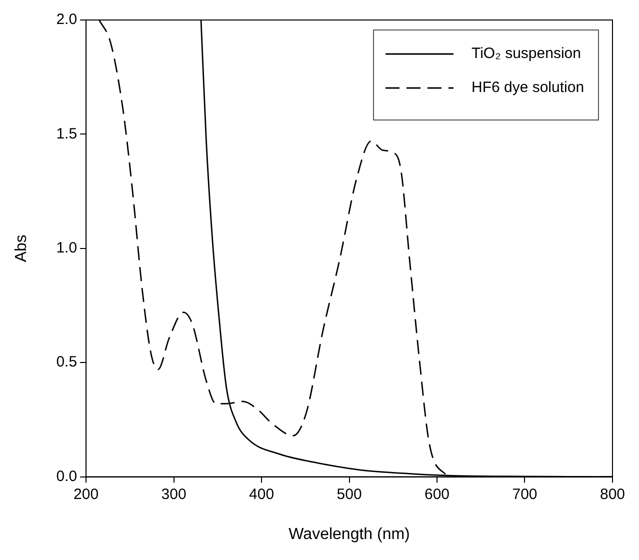 The height and width of the screenshot is (560, 639). I want to click on legend-label: HF6 dye solution, so click(527, 87).